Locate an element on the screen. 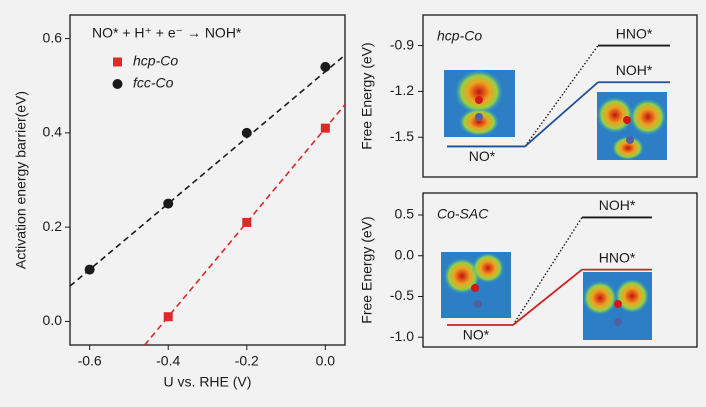 This screenshot has height=407, width=706. y-tick-label: -1.0 is located at coordinates (402, 336).